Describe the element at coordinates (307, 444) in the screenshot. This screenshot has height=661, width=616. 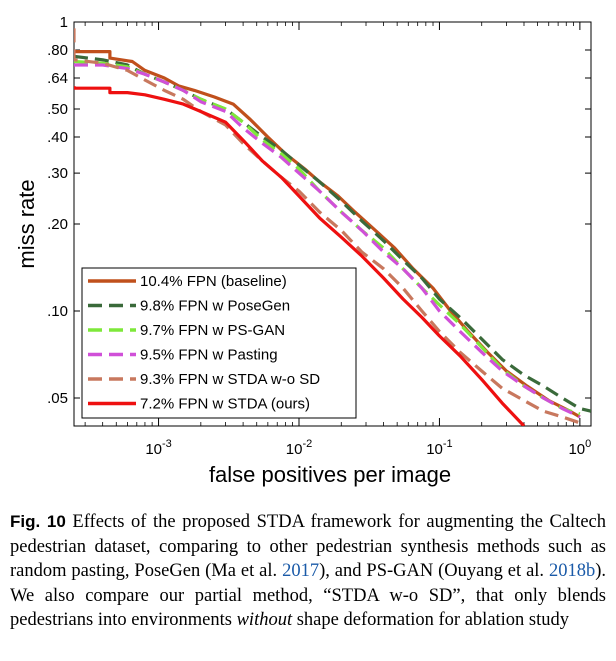
I see `x-tick-exponent: -2` at that location.